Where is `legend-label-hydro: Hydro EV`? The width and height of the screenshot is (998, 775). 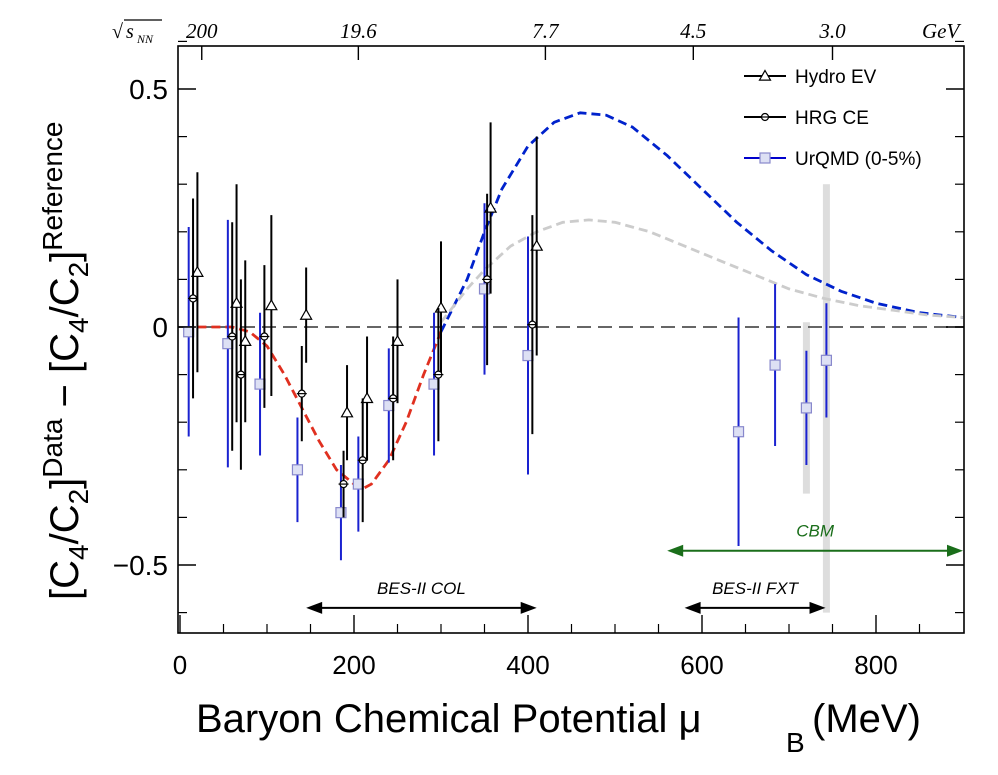 legend-label-hydro: Hydro EV is located at coordinates (836, 77).